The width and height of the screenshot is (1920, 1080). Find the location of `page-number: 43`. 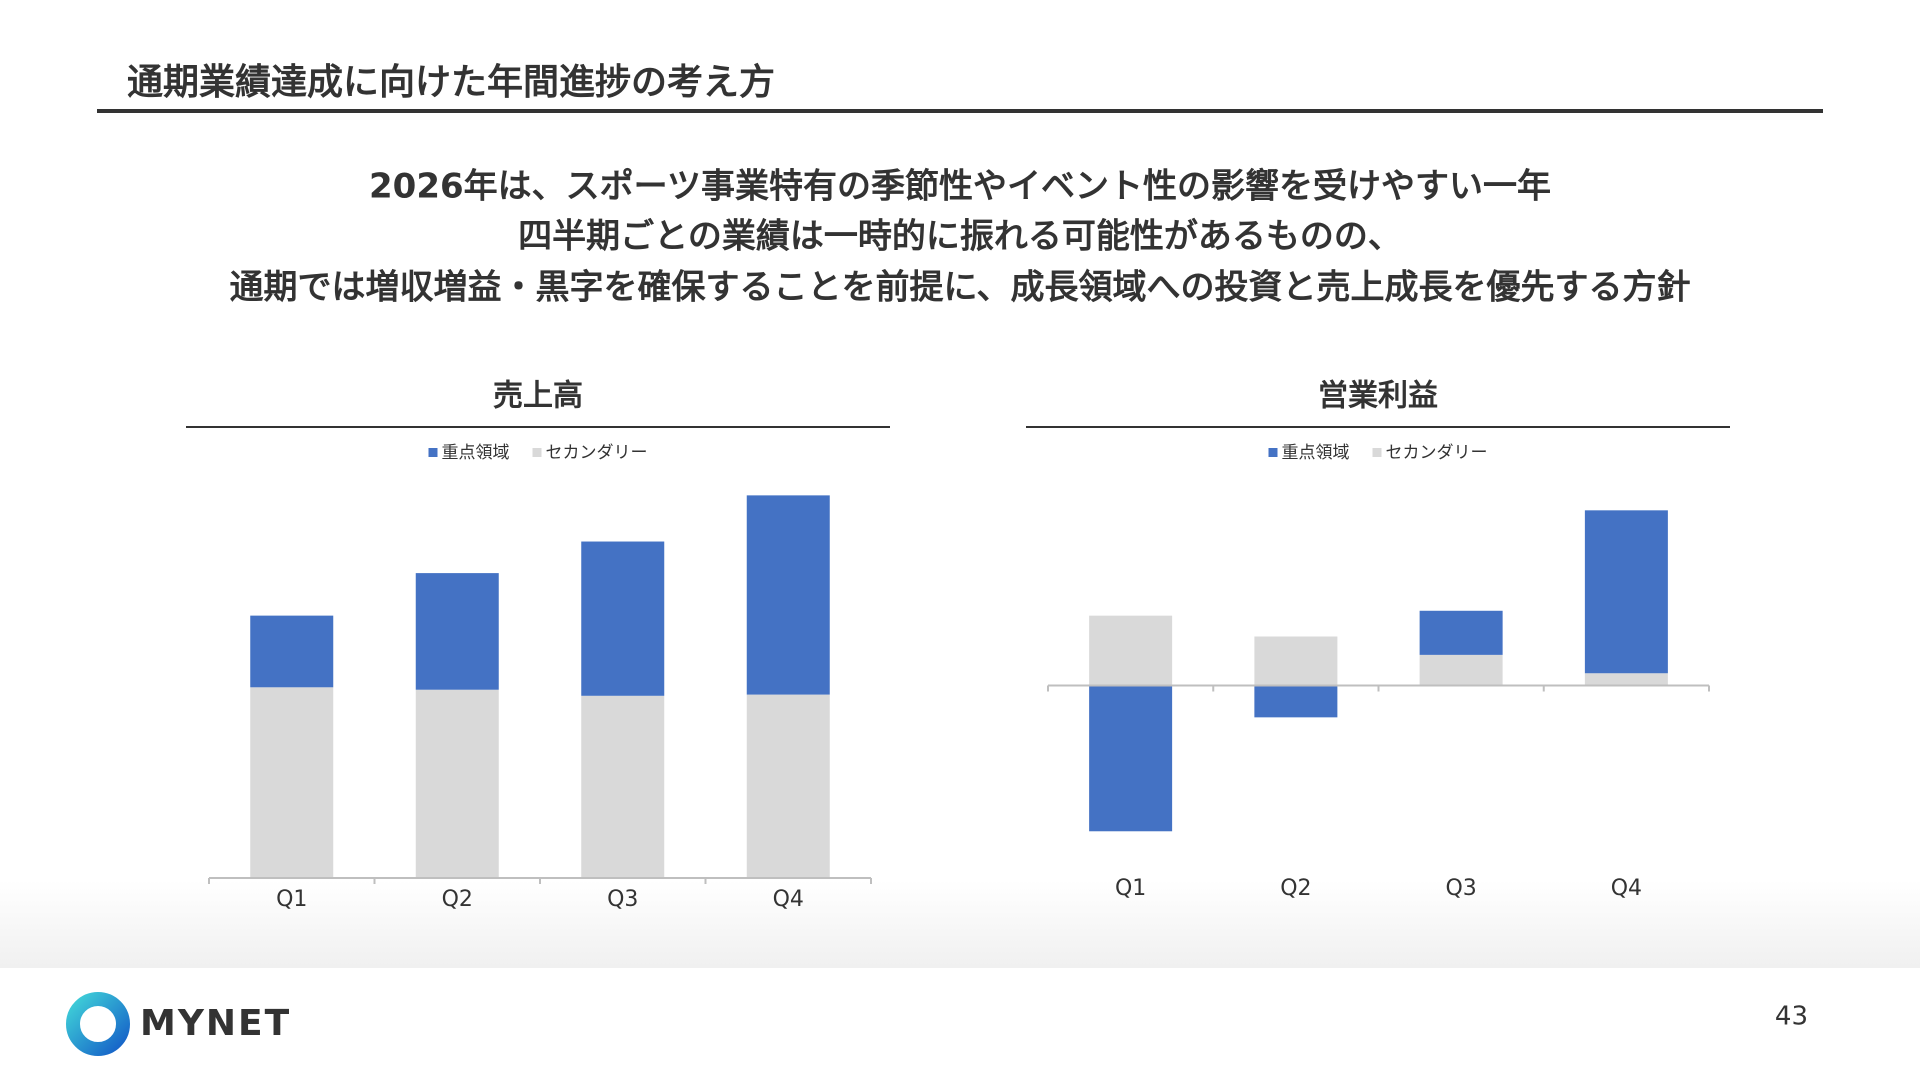

page-number: 43 is located at coordinates (1791, 1017).